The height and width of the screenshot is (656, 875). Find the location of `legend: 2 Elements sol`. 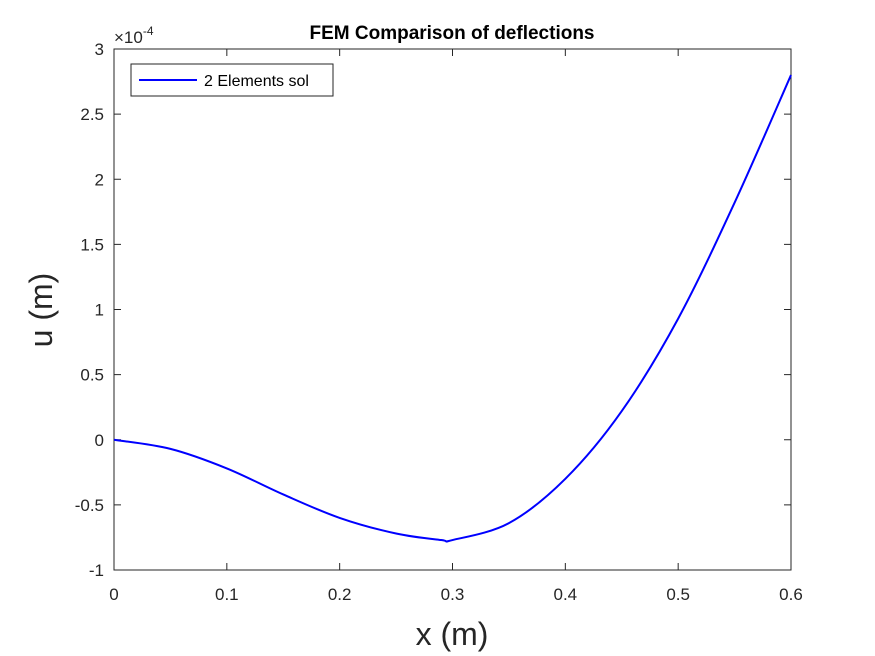

legend: 2 Elements sol is located at coordinates (232, 80).